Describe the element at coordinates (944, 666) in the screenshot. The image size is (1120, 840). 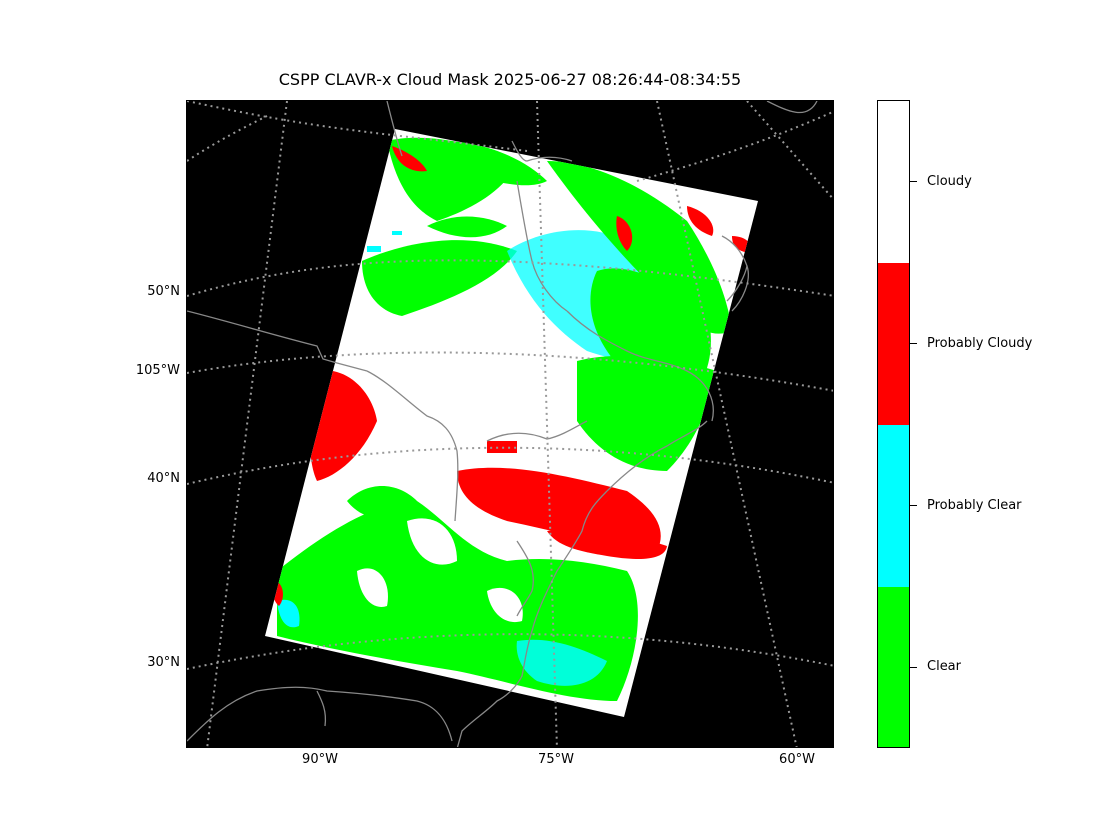
I see `colorbar-label-clear: Clear` at that location.